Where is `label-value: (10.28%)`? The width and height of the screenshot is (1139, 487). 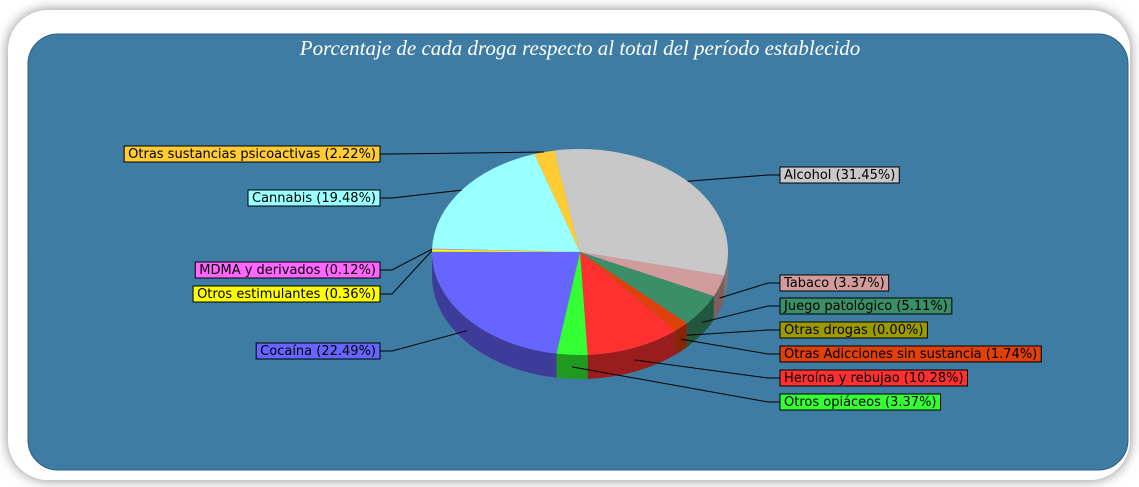 label-value: (10.28%) is located at coordinates (934, 378).